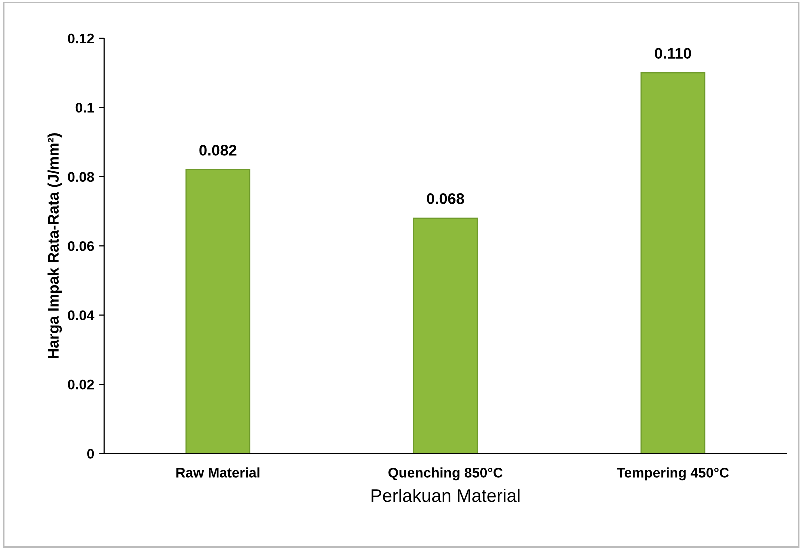 The image size is (803, 550). Describe the element at coordinates (55, 246) in the screenshot. I see `y-axis-title: Harga Impak Rata-Rata (J/mm²)` at that location.